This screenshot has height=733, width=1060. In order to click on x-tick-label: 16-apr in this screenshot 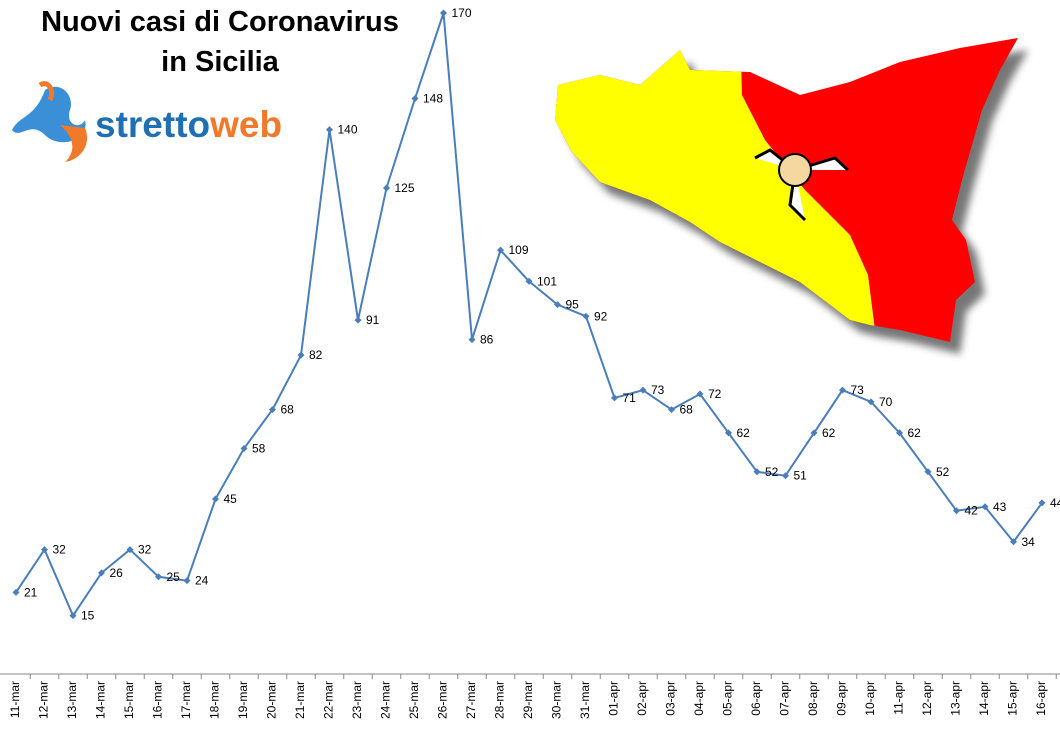, I will do `click(1041, 698)`.